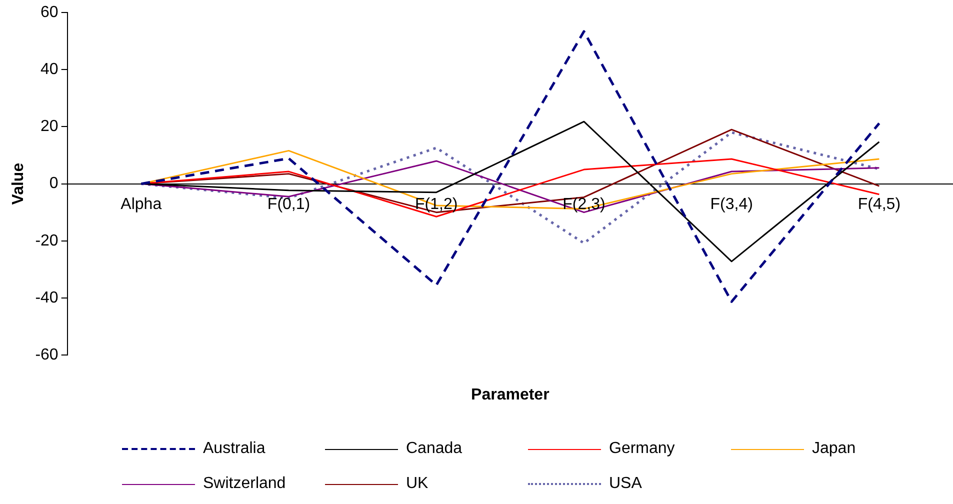 This screenshot has width=953, height=504. Describe the element at coordinates (46, 297) in the screenshot. I see `y-tick-label: -40` at that location.